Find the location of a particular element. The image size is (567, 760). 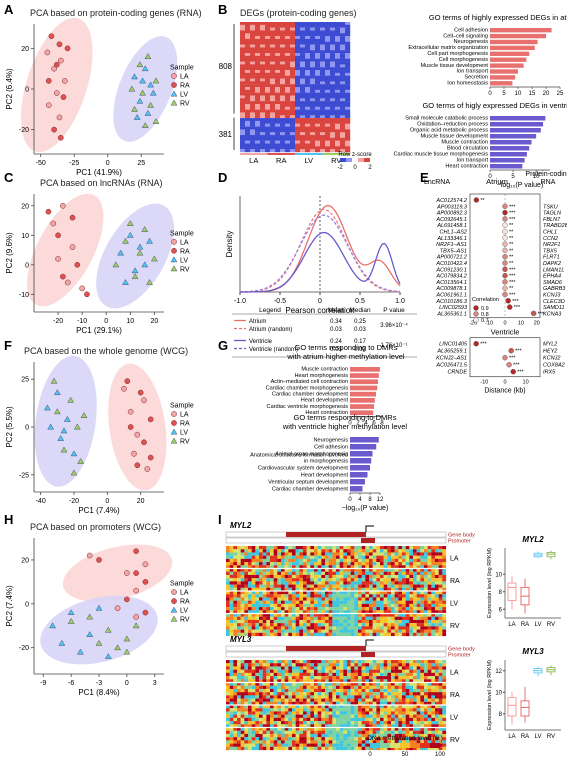

go-tick-label: 4 is located at coordinates (360, 500).